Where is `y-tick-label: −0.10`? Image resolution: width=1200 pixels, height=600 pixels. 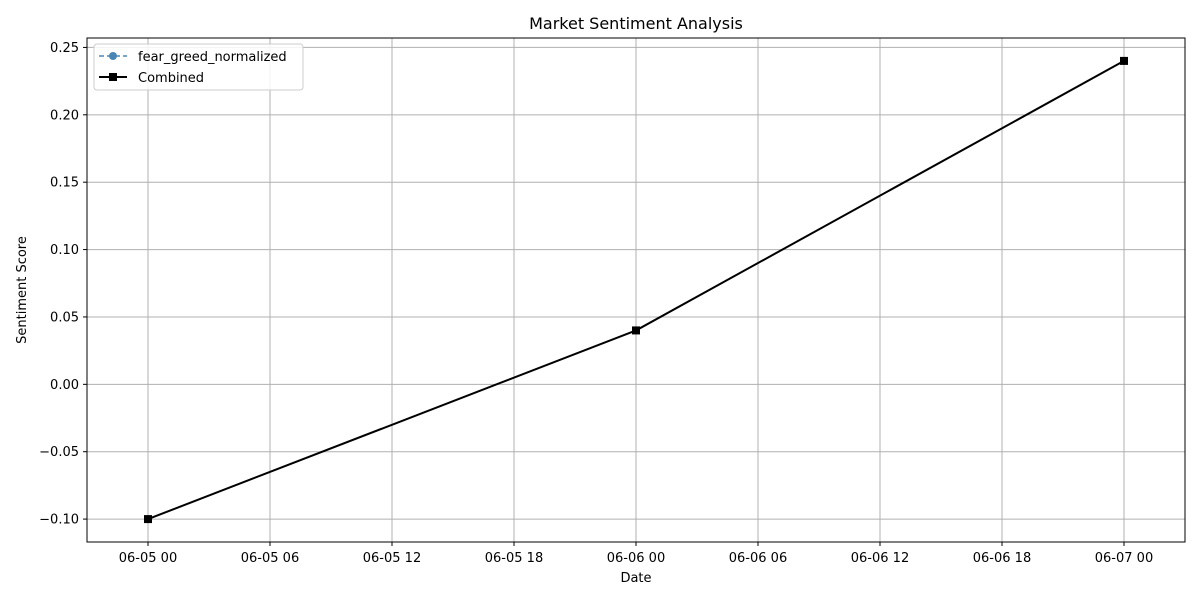
y-tick-label: −0.10 is located at coordinates (59, 520).